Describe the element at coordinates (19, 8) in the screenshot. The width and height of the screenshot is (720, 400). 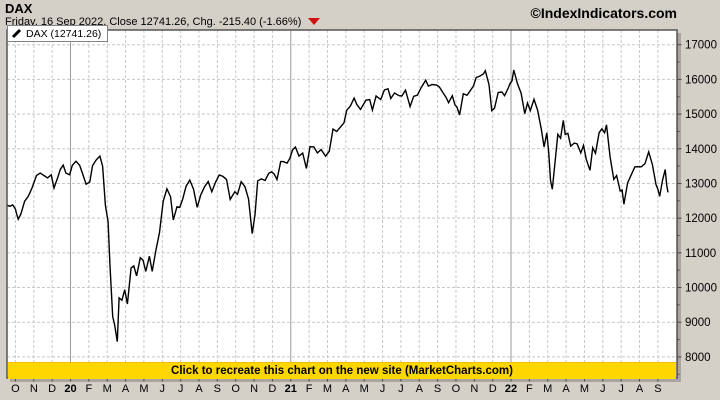
I see `chart-title: DAX` at that location.